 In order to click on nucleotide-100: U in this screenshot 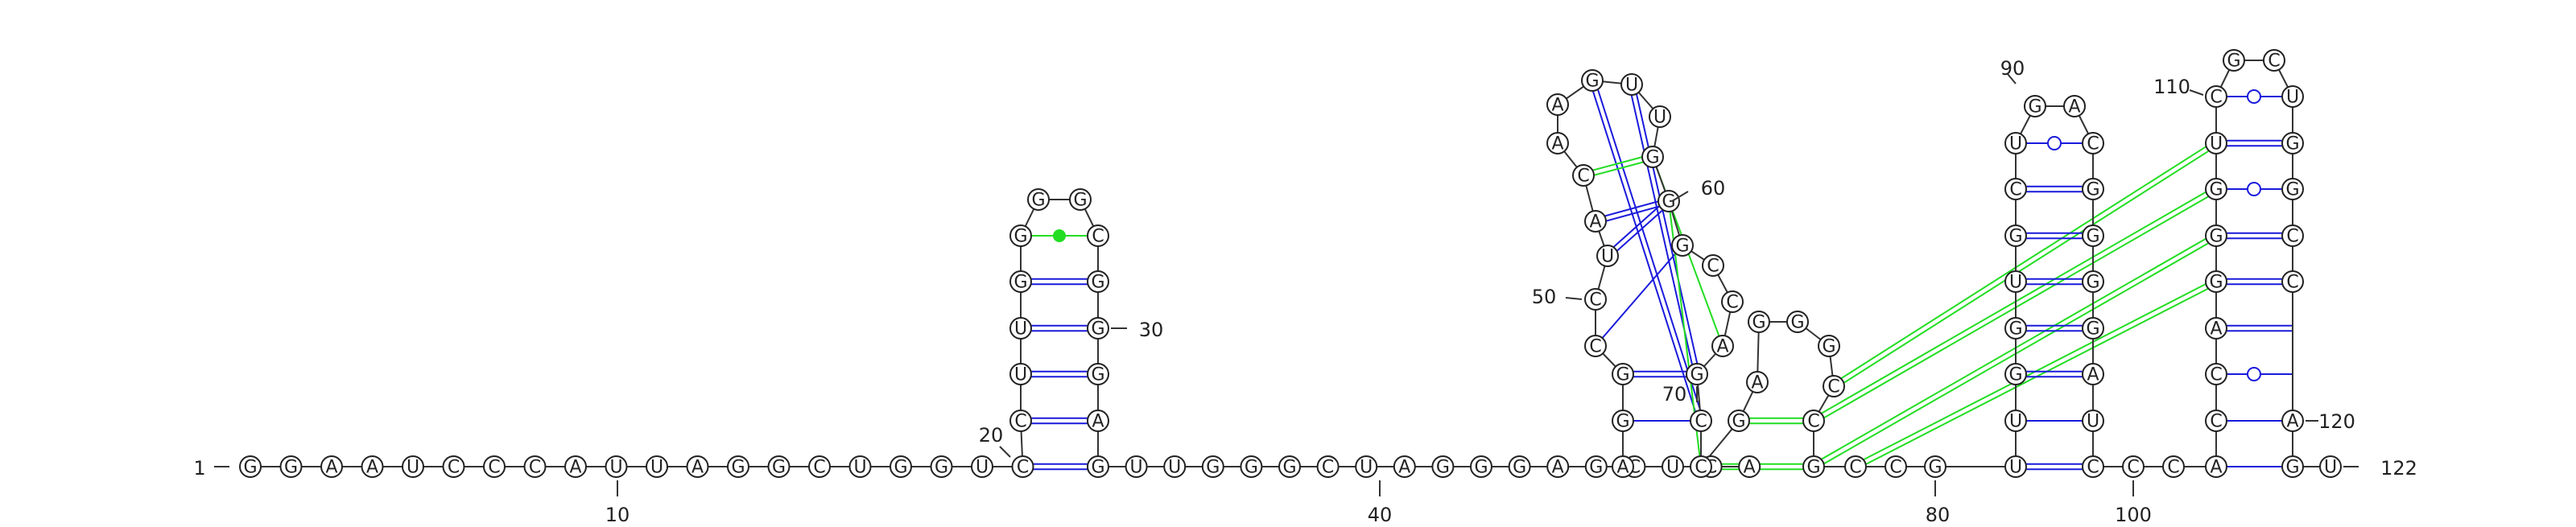, I will do `click(2093, 421)`.